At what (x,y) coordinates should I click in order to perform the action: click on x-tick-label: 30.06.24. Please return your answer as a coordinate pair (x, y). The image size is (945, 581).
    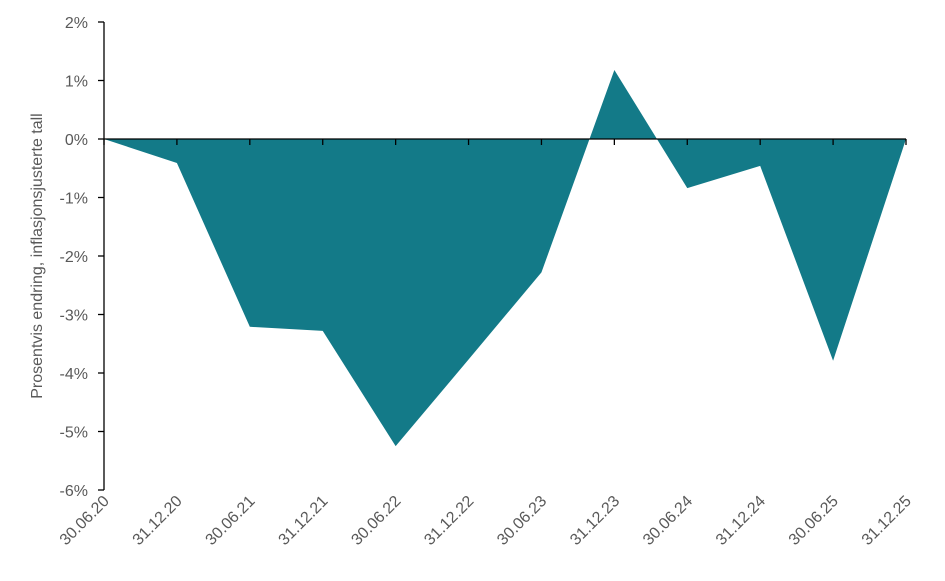
    Looking at the image, I should click on (668, 521).